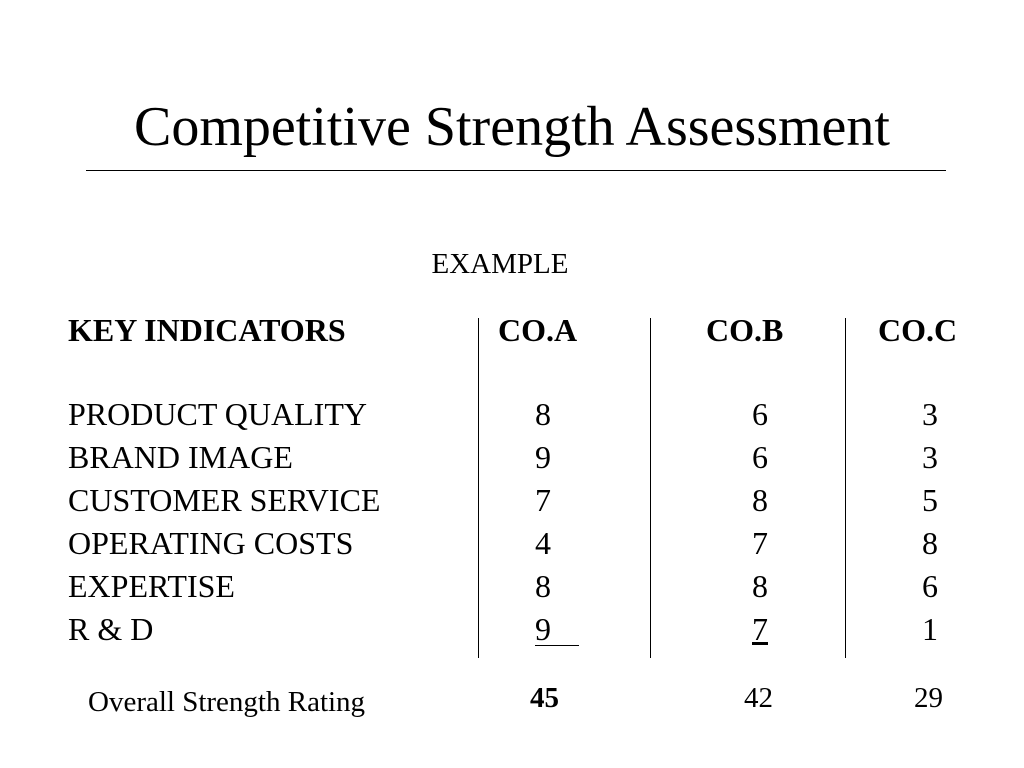 This screenshot has width=1024, height=768. I want to click on cell-co-c: 1, so click(930, 629).